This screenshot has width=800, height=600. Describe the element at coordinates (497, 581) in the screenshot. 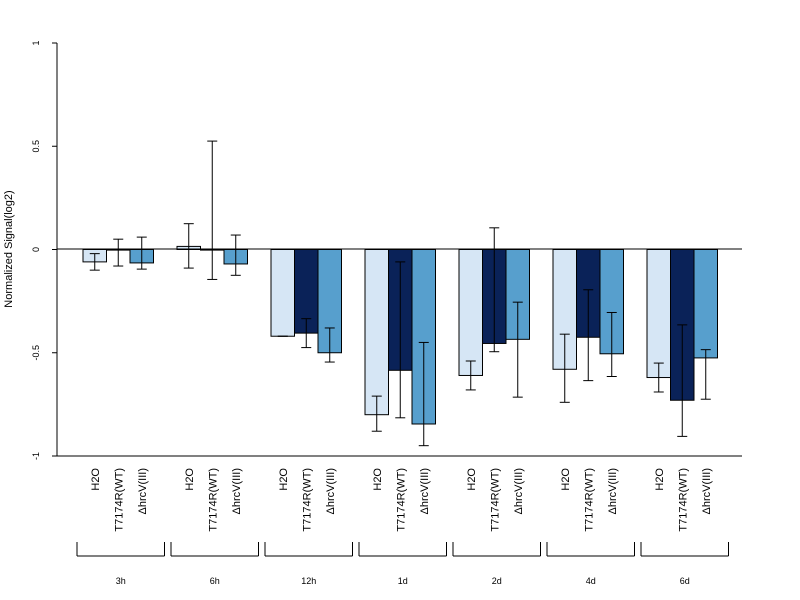

I see `group-label: 2d` at that location.